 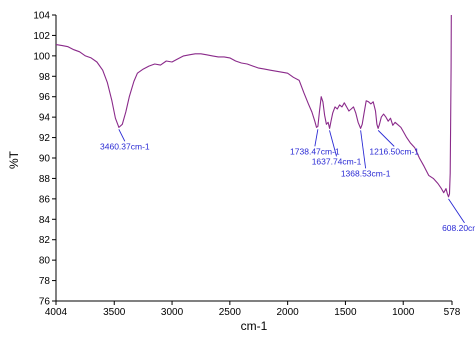 I want to click on peak-label: 1637.74cm-1, so click(x=337, y=161).